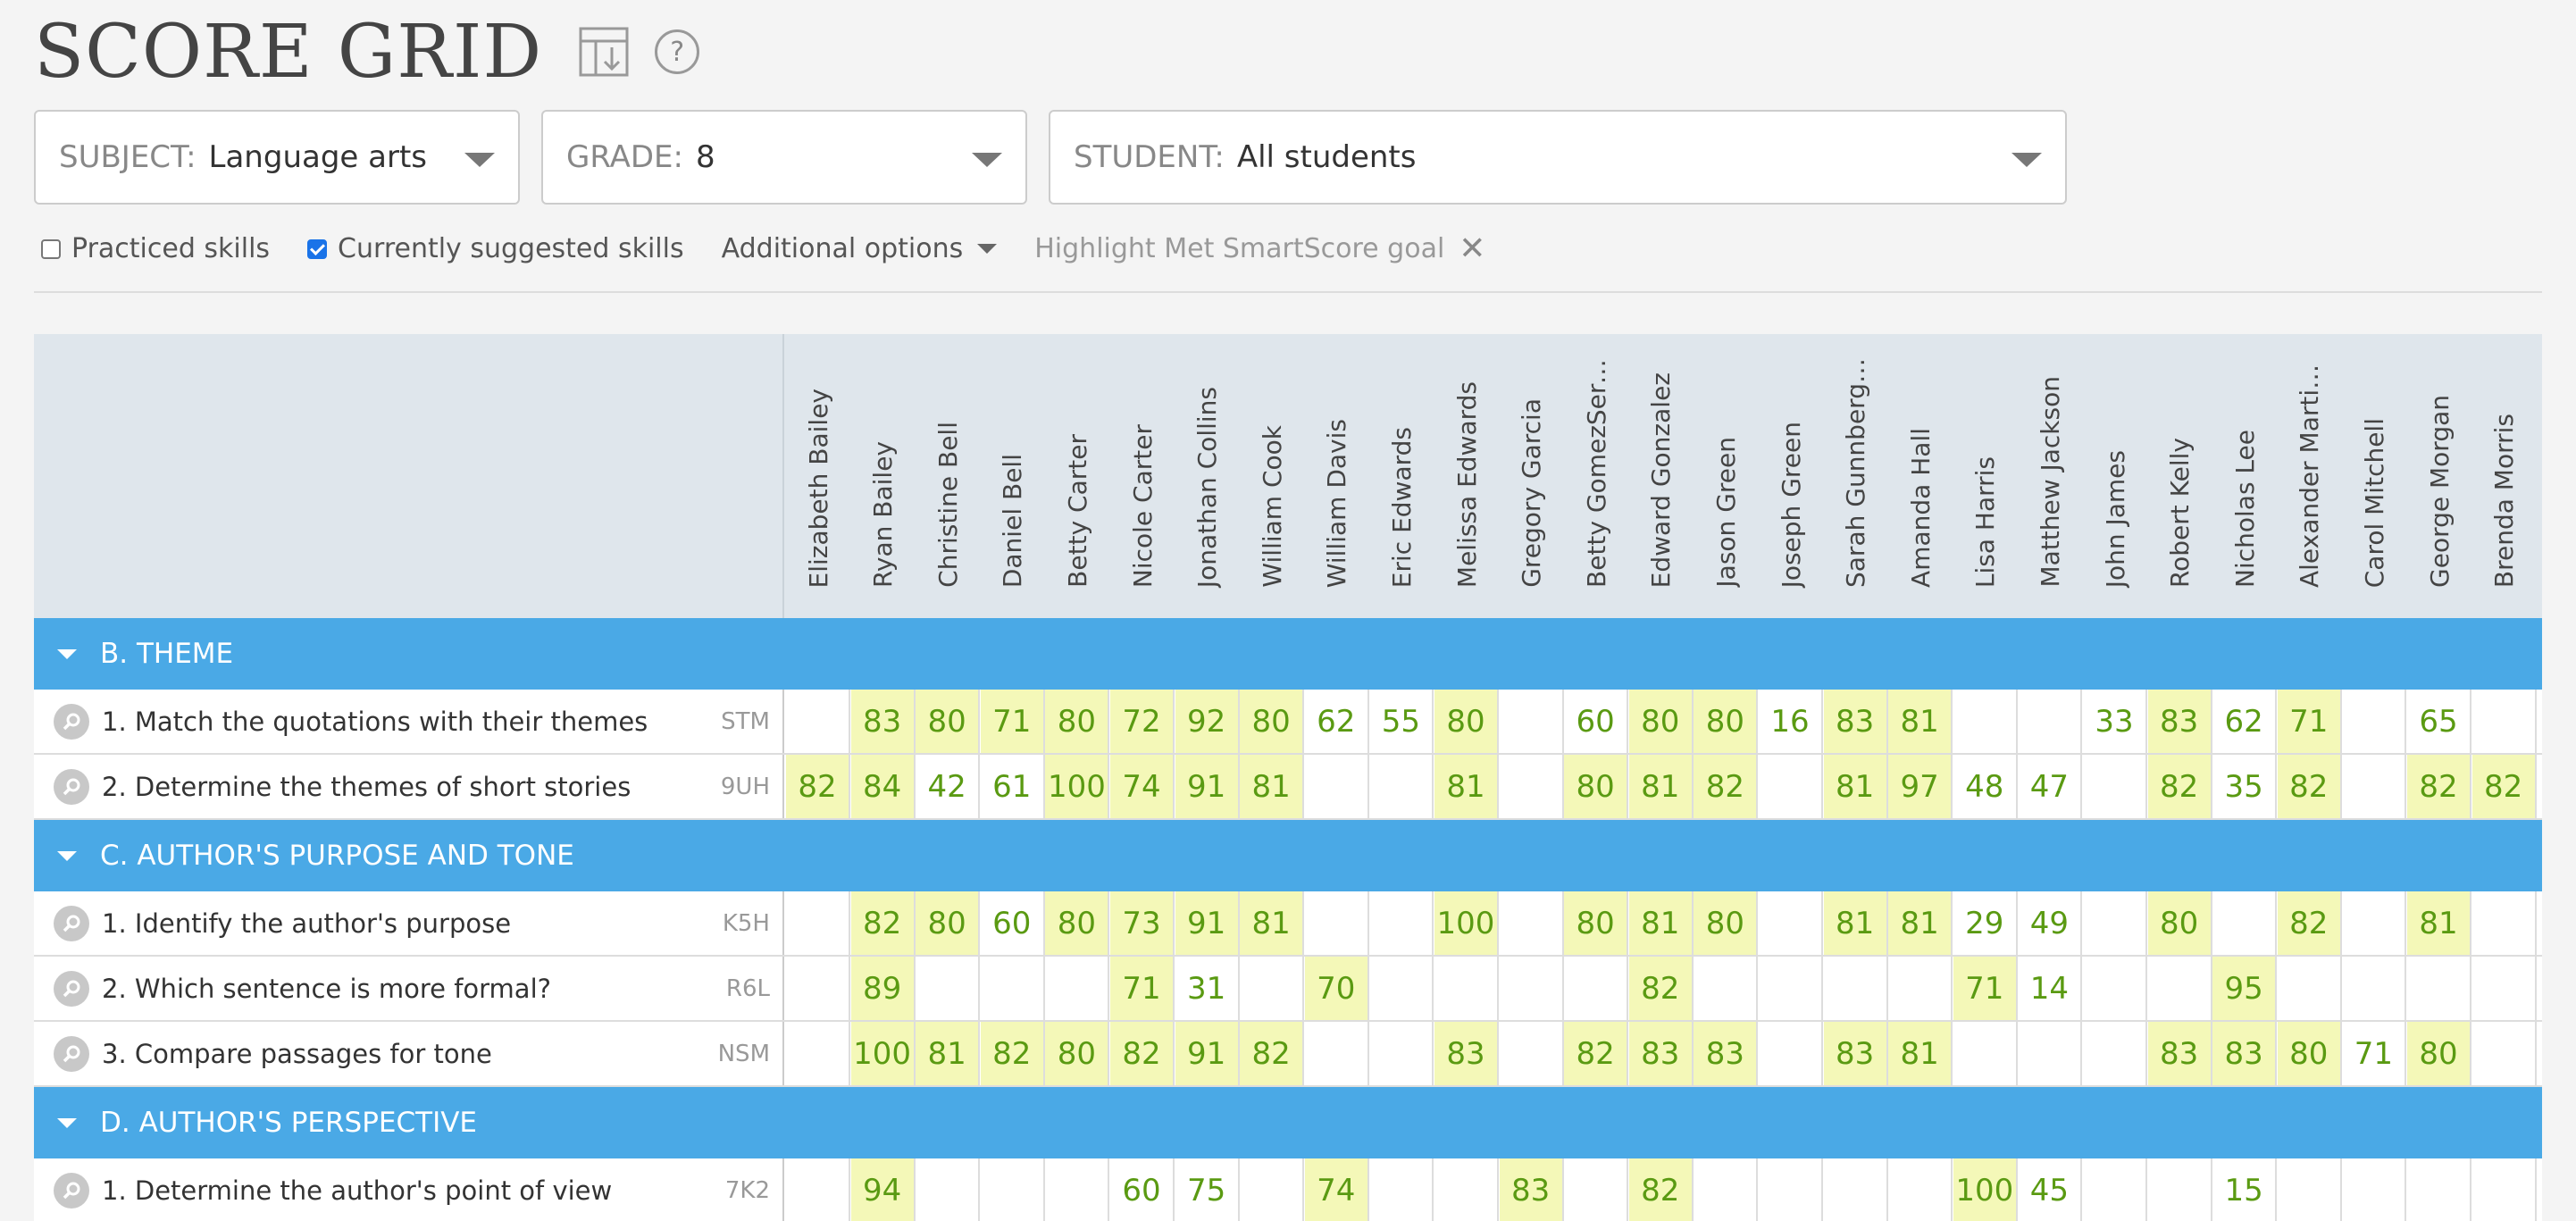  Describe the element at coordinates (2439, 721) in the screenshot. I see `score-cell: 65` at that location.